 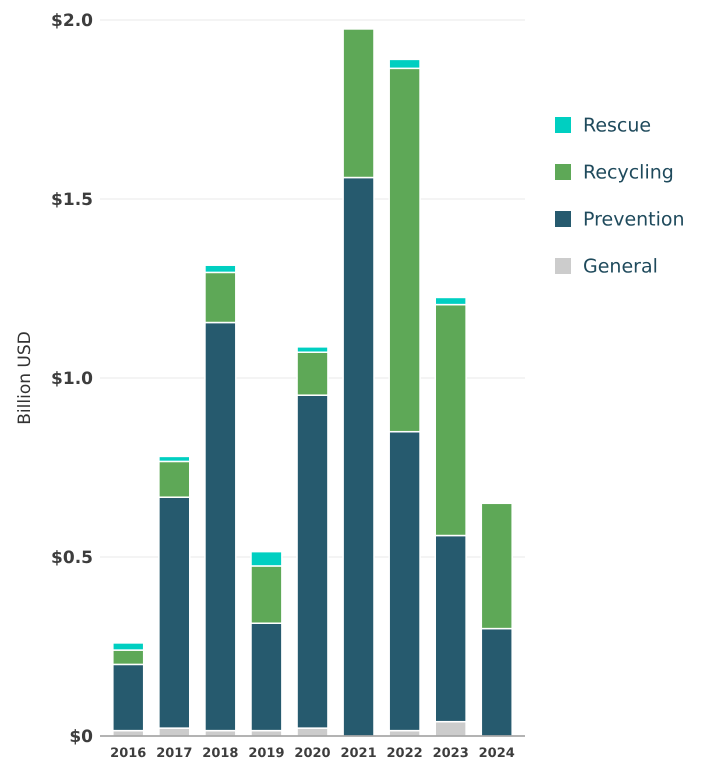 What do you see at coordinates (72, 200) in the screenshot?
I see `y-tick-label: $1.5` at bounding box center [72, 200].